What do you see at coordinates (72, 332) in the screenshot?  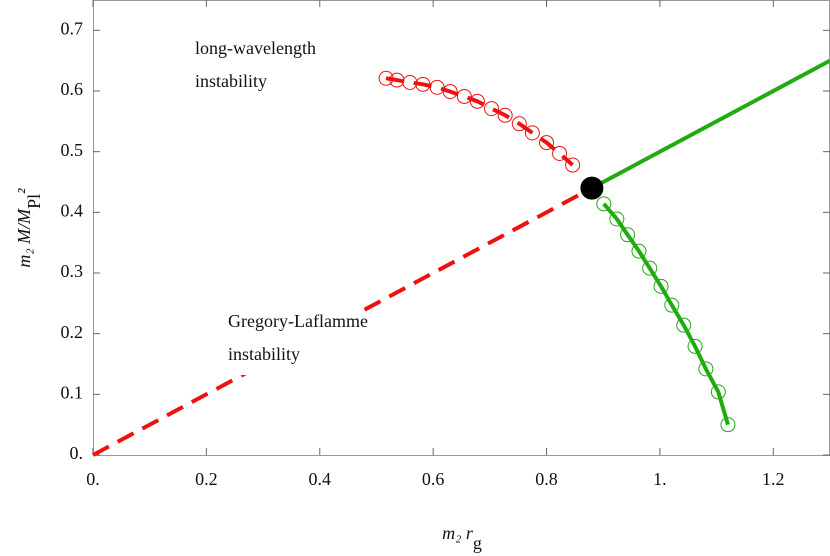 I see `y-tick-label: 0.2` at bounding box center [72, 332].